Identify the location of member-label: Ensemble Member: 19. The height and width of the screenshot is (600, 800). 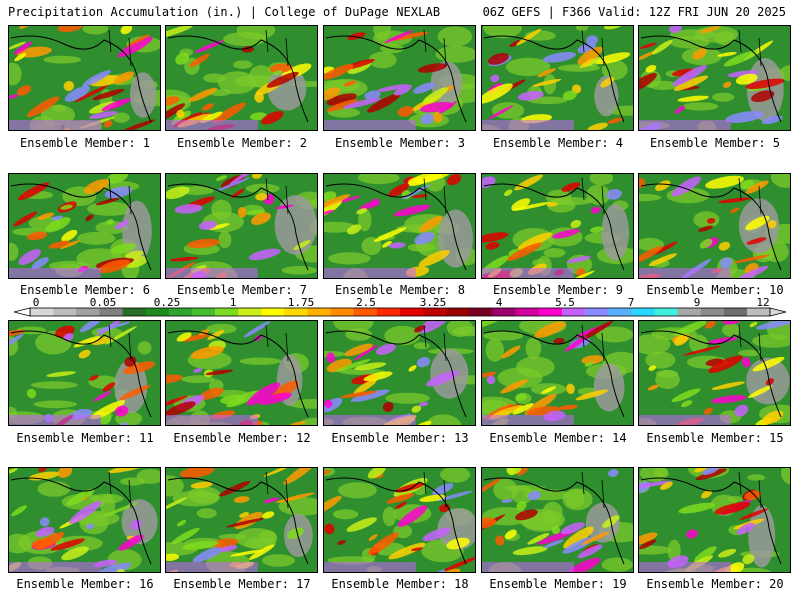
(558, 584).